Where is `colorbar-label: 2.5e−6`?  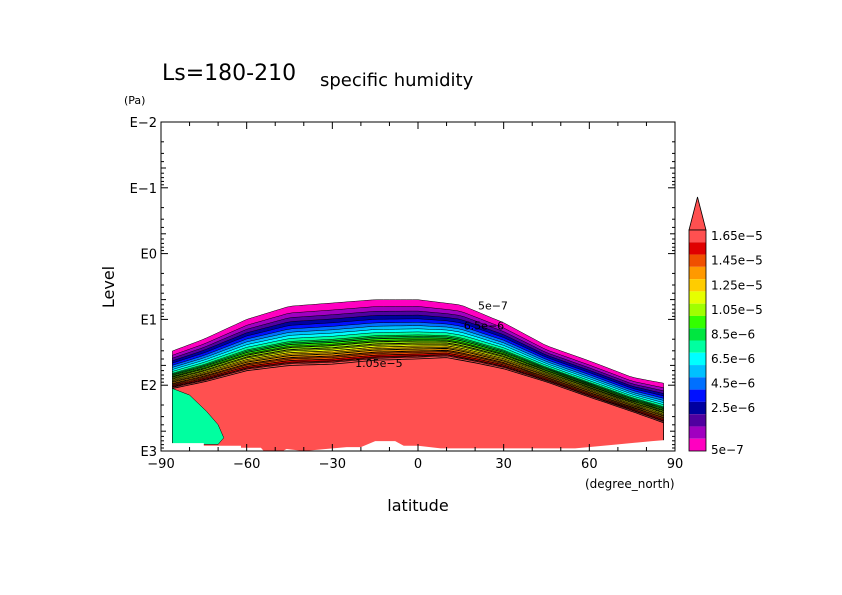 colorbar-label: 2.5e−6 is located at coordinates (733, 408).